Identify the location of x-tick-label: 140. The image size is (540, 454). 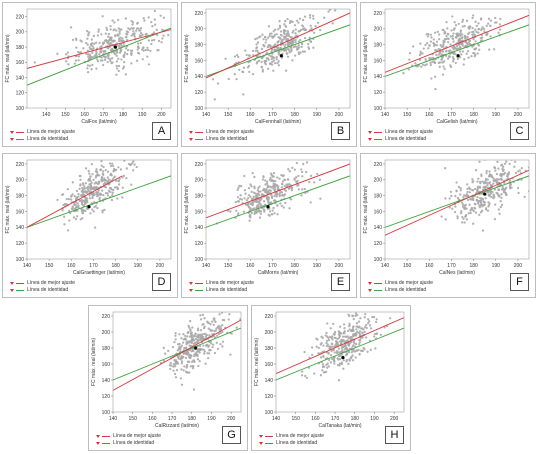
(206, 266).